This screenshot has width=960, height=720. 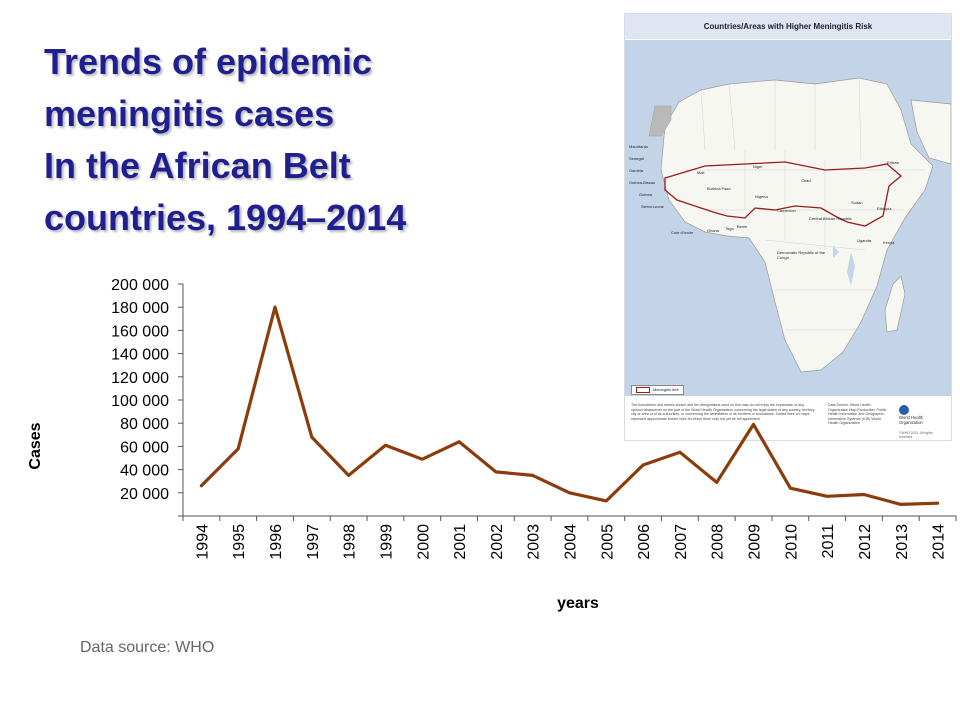 I want to click on map-country-label: Eritrea, so click(x=893, y=162).